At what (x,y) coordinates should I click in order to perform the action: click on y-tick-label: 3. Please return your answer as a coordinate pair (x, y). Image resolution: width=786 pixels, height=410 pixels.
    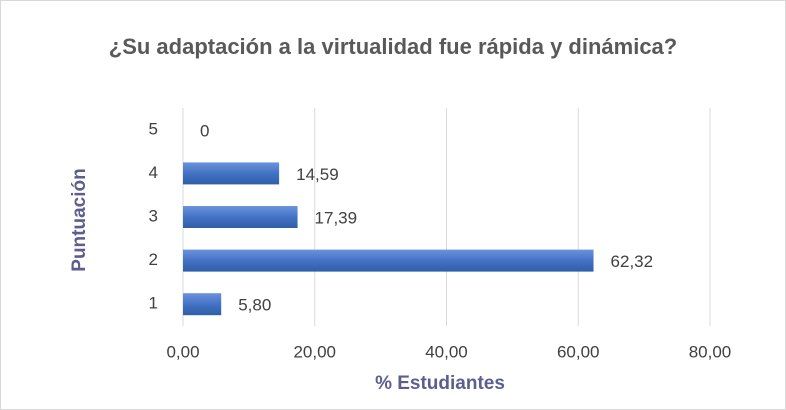
    Looking at the image, I should click on (153, 215).